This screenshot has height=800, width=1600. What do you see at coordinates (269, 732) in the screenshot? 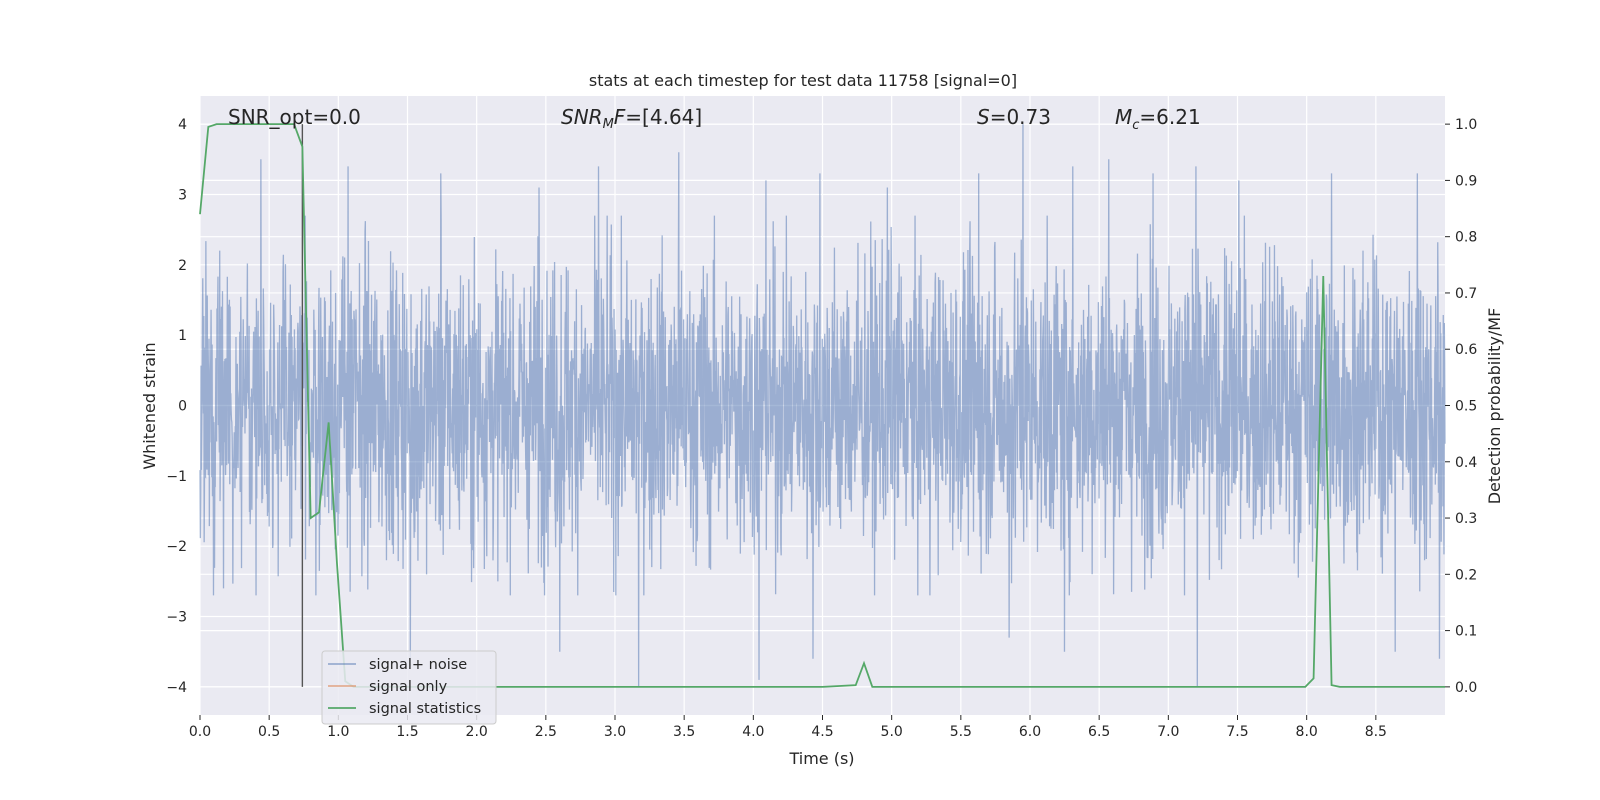
I see `x-tick-label: 0.5` at bounding box center [269, 732].